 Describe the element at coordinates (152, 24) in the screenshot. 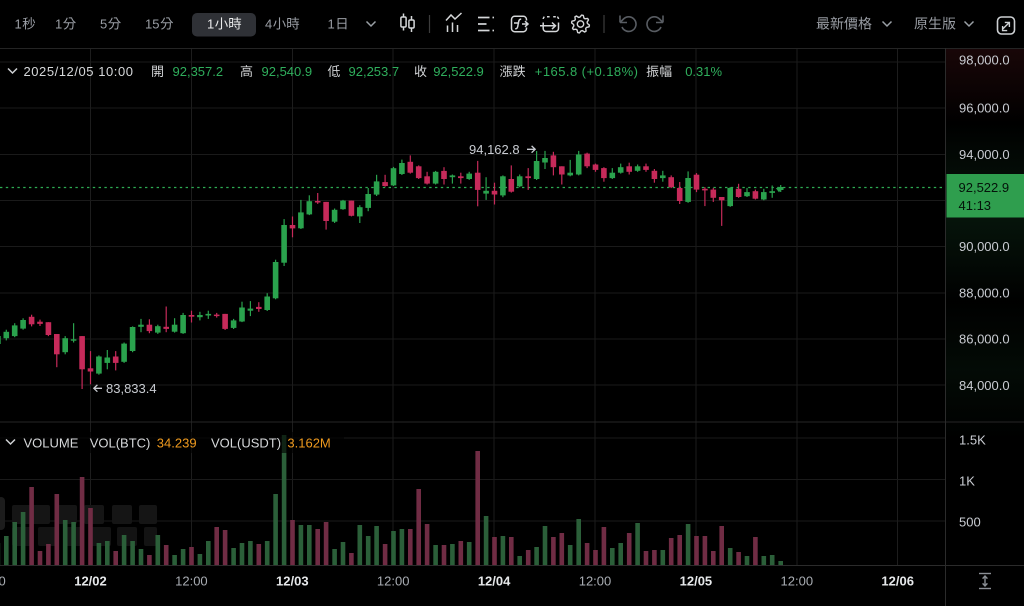

I see `svg-text: 15` at that location.